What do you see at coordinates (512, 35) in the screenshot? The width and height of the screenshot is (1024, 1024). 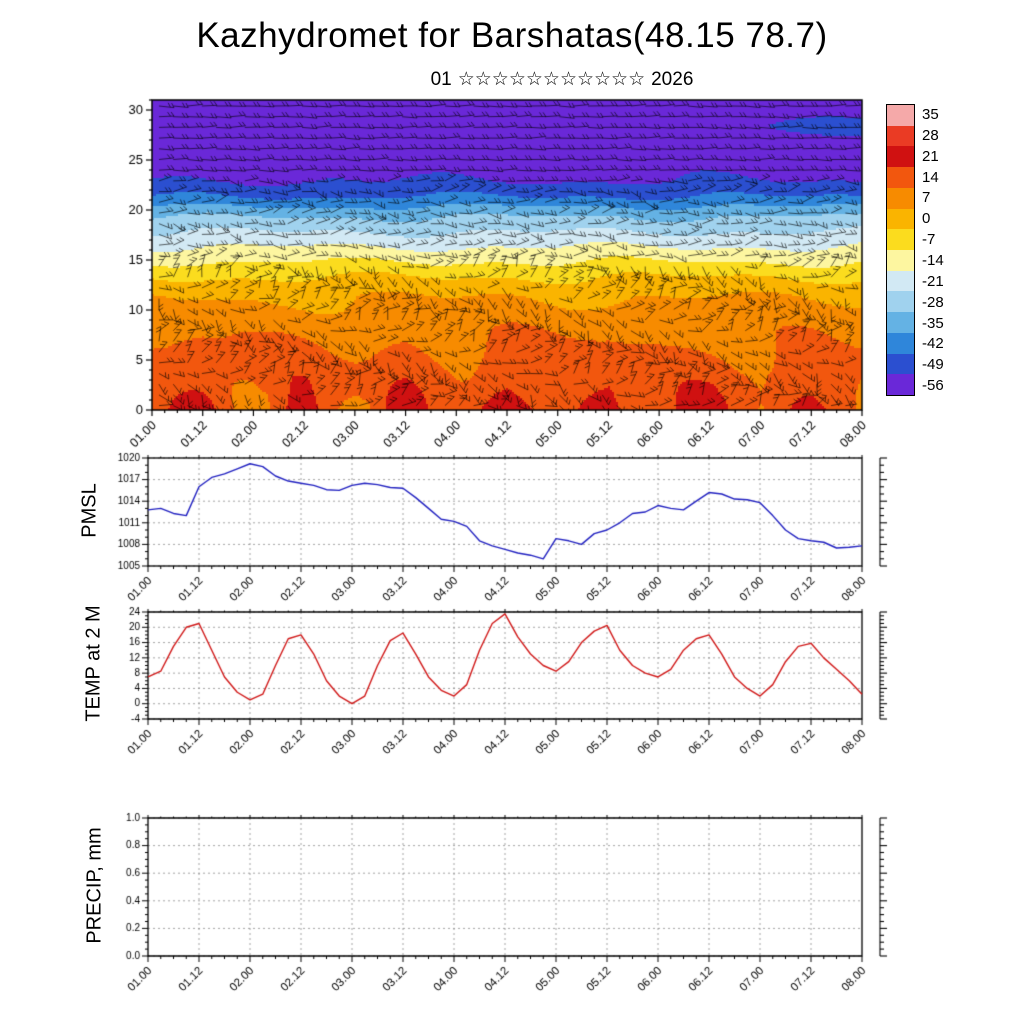 I see `page-title: Kazhydromet for Barshatas(48.15 78.7)` at bounding box center [512, 35].